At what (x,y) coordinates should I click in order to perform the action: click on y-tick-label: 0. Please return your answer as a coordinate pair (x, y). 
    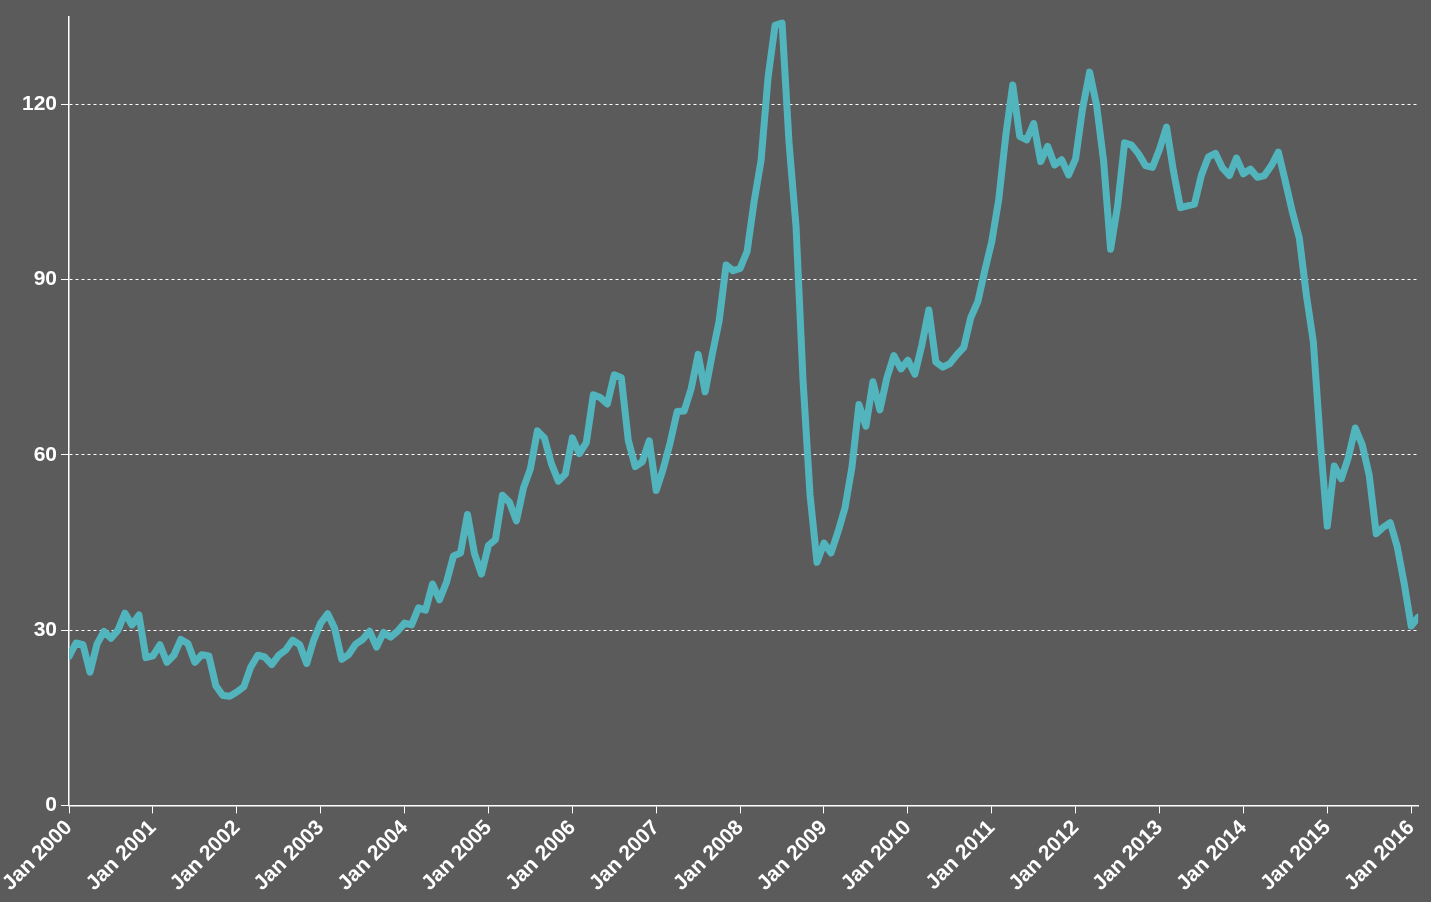
    Looking at the image, I should click on (51, 804).